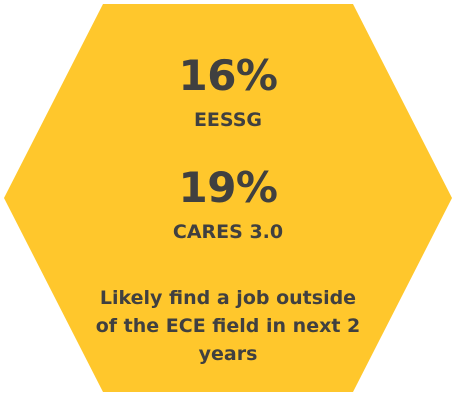 The image size is (456, 396). I want to click on cares-label: CARES 3.0, so click(228, 232).